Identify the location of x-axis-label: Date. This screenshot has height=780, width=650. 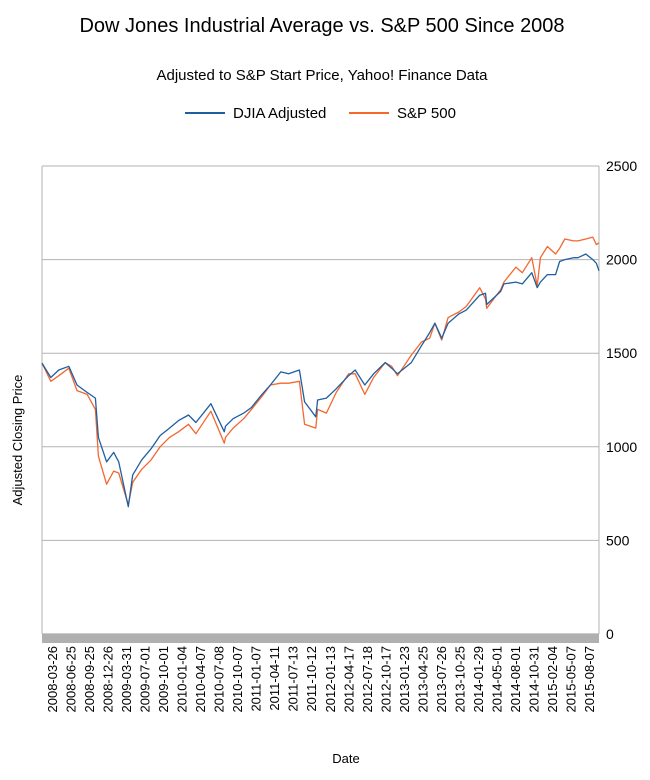
(345, 758).